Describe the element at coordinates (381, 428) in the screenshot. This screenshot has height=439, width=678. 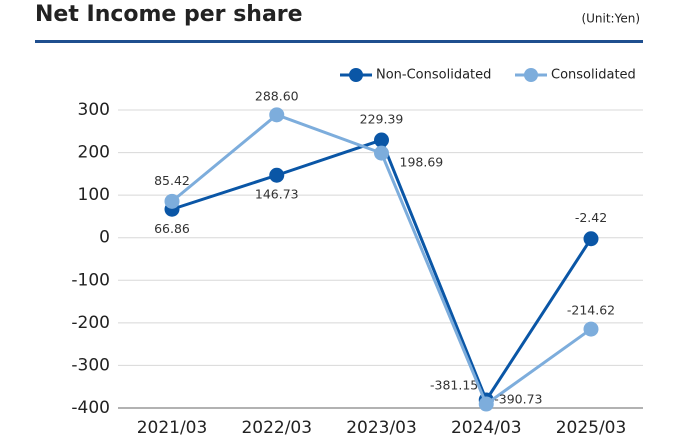
I see `x-tick-label: 2023/03` at that location.